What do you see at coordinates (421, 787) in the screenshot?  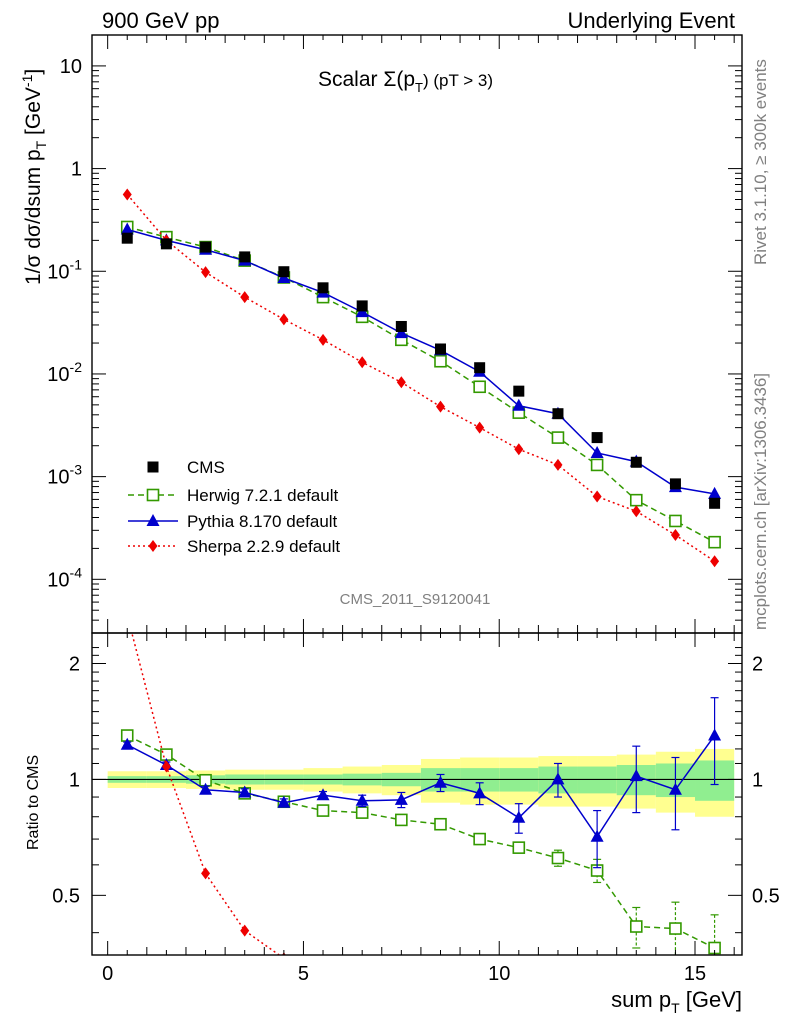 I see `ratio-line-pythia` at bounding box center [421, 787].